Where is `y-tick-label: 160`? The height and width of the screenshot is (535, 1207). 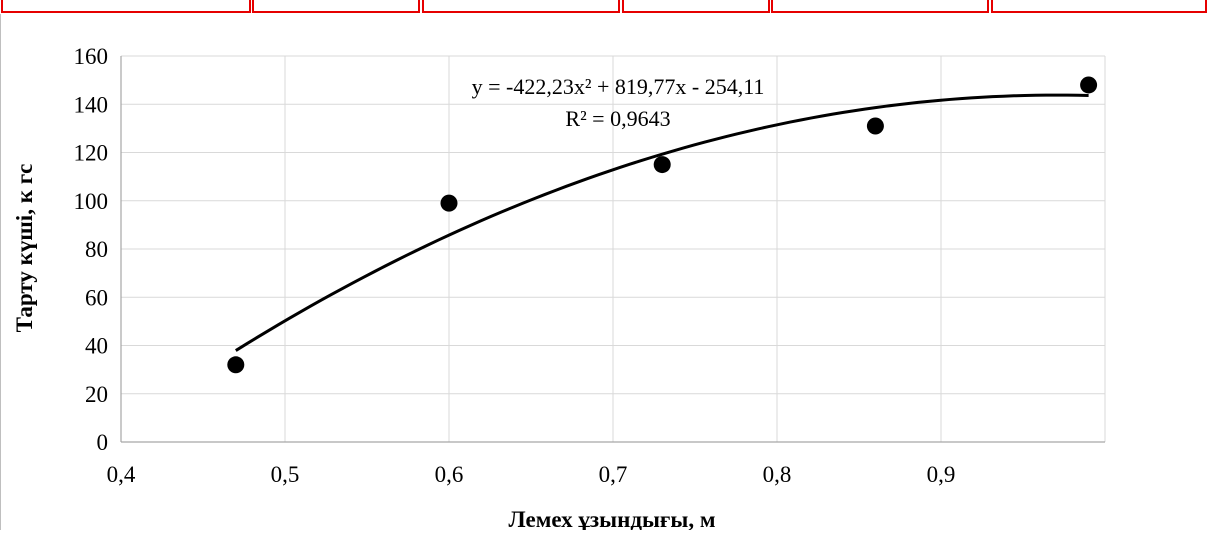 y-tick-label: 160 is located at coordinates (91, 56).